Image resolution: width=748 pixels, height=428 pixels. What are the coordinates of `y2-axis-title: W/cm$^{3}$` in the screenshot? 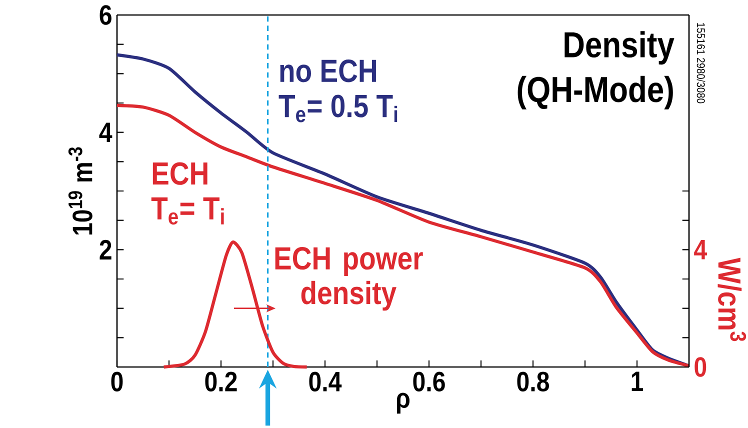 It's located at (732, 300).